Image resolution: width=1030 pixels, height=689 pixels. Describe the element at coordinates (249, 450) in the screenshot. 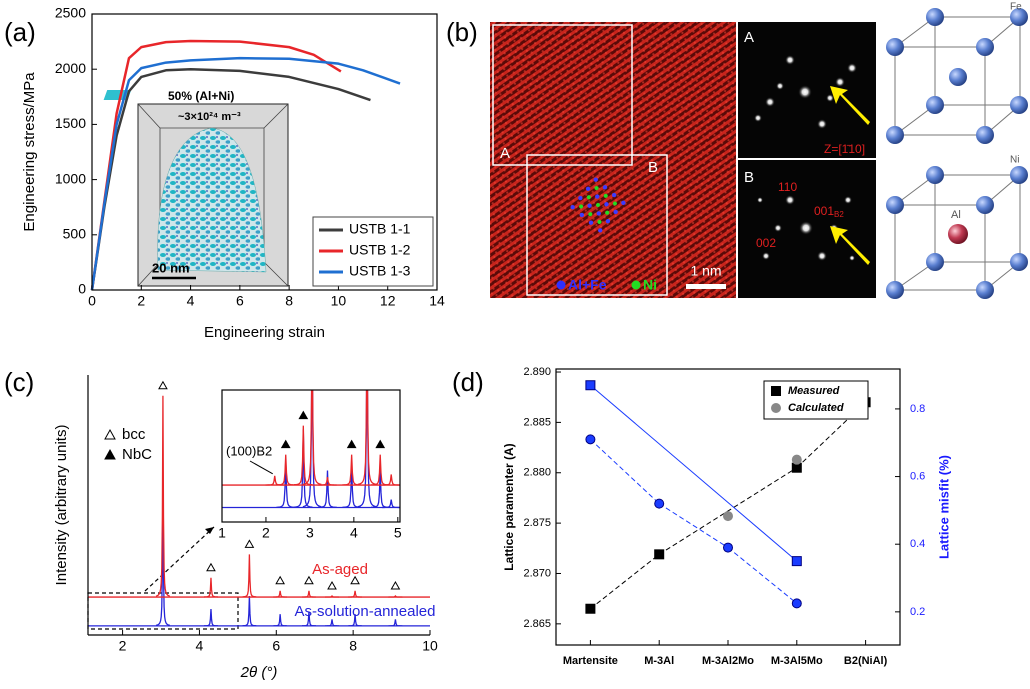

I see `annotation: (100)B2` at that location.